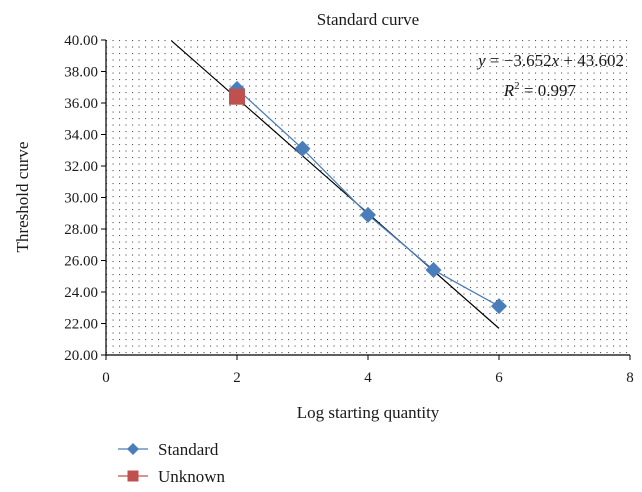 The width and height of the screenshot is (642, 492). Describe the element at coordinates (81, 136) in the screenshot. I see `y-tick-label: 34.00` at that location.